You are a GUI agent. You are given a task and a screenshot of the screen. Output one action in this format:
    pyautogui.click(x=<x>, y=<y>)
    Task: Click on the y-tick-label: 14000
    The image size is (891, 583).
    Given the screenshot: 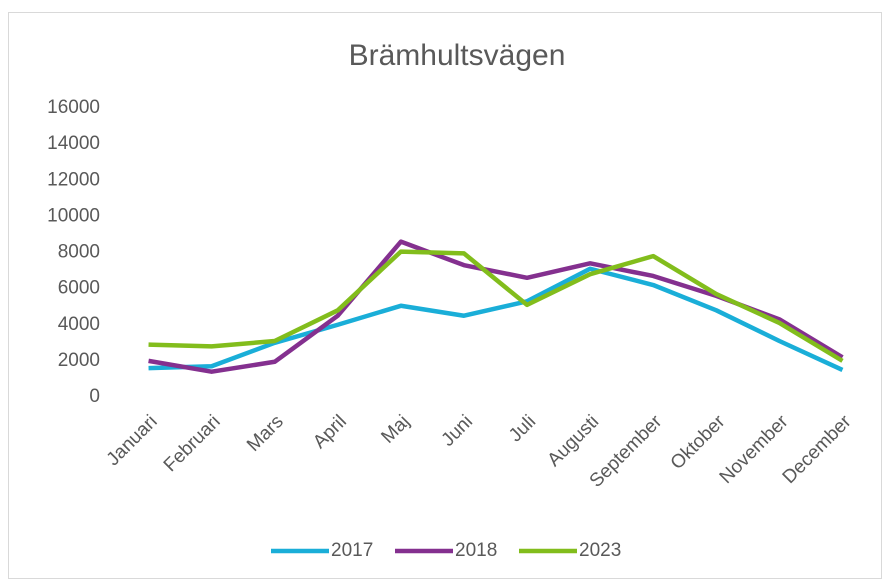 What is the action you would take?
    pyautogui.click(x=73, y=143)
    